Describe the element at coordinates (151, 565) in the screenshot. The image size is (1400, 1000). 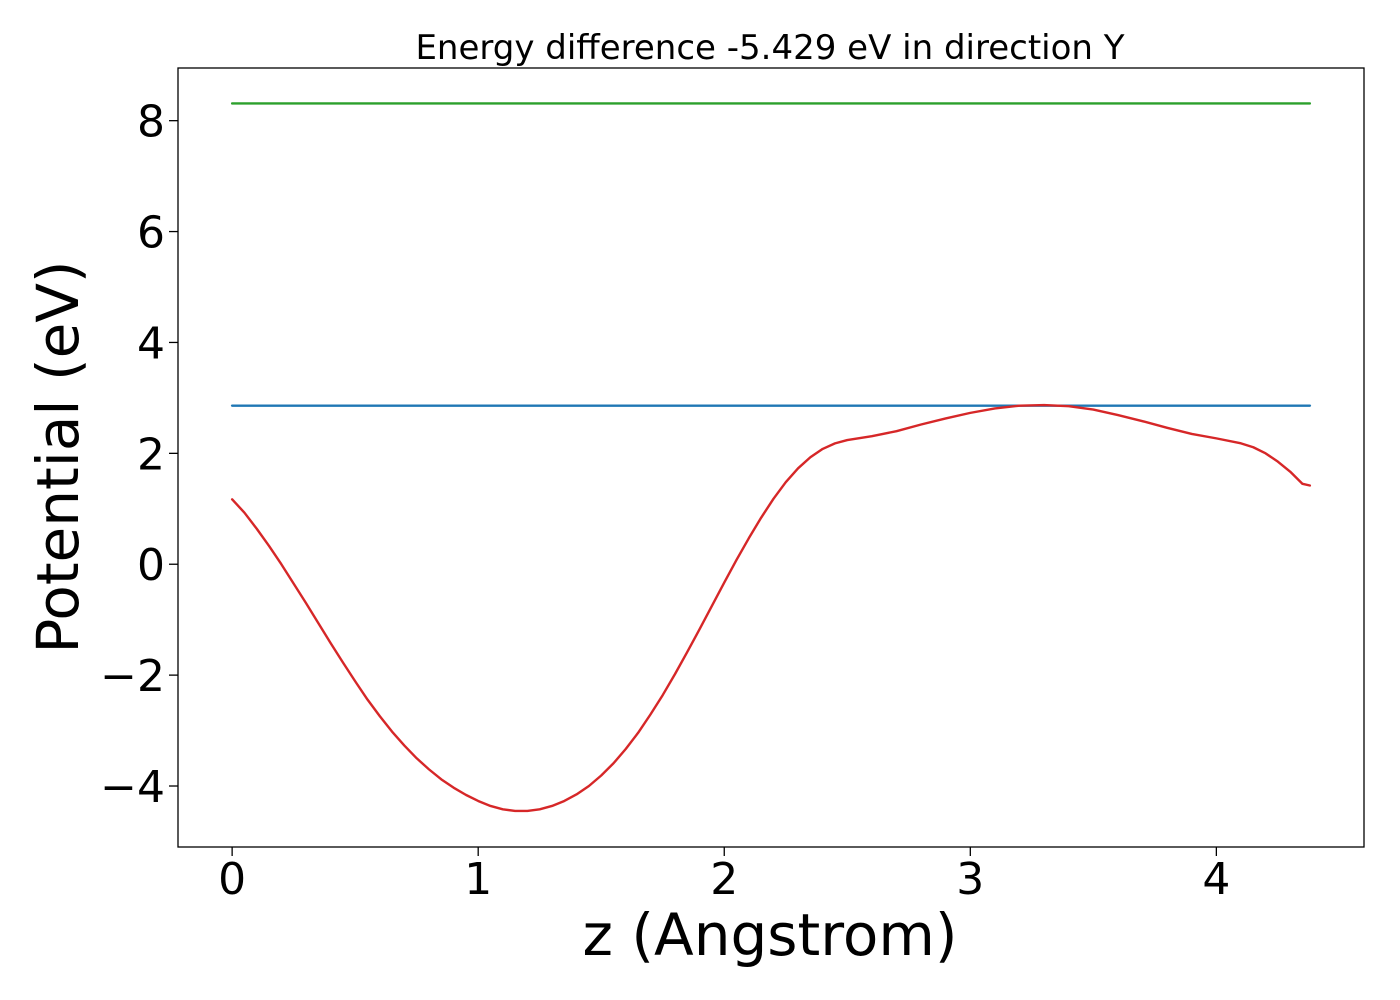
I see `y-tick-label: 0` at that location.